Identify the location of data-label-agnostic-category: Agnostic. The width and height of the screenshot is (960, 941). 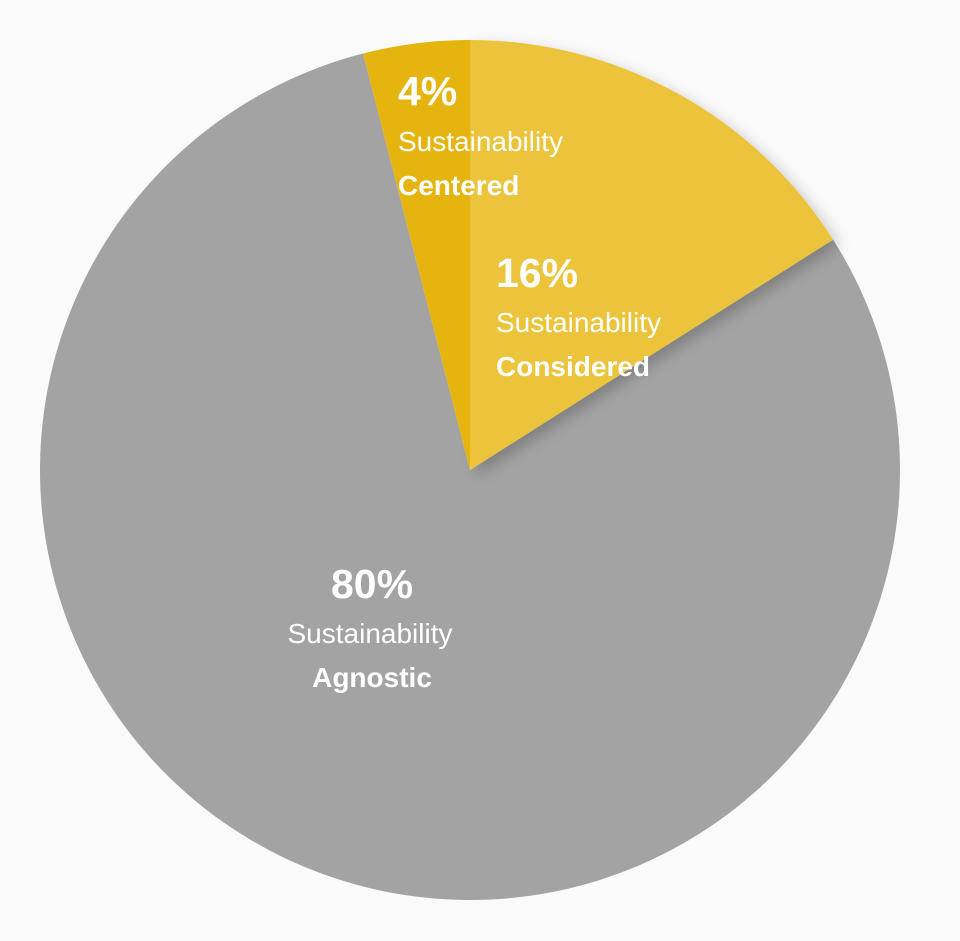
(372, 677).